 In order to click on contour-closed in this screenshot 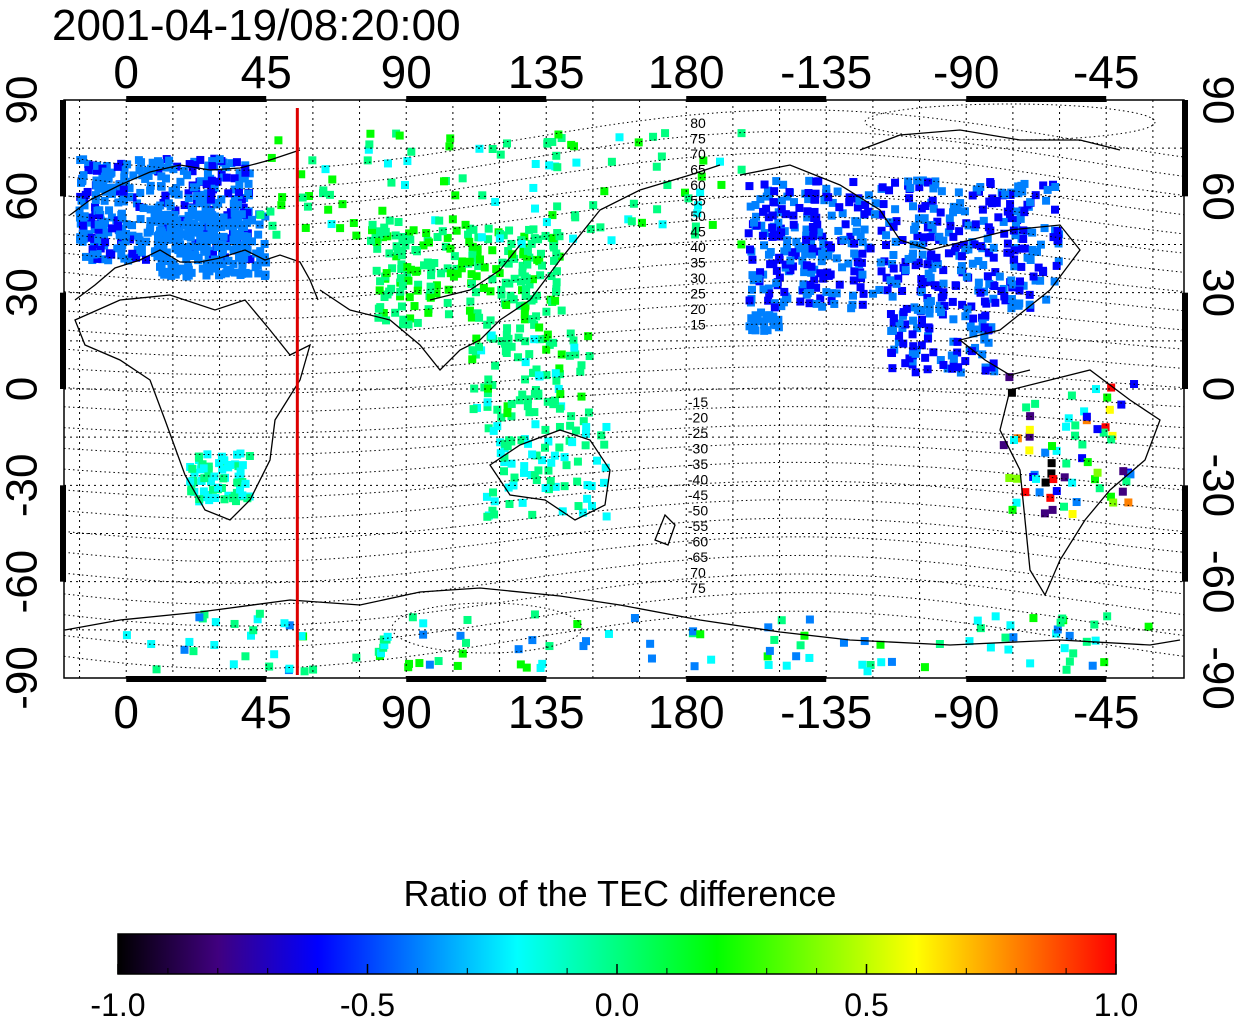, I will do `click(1010, 122)`.